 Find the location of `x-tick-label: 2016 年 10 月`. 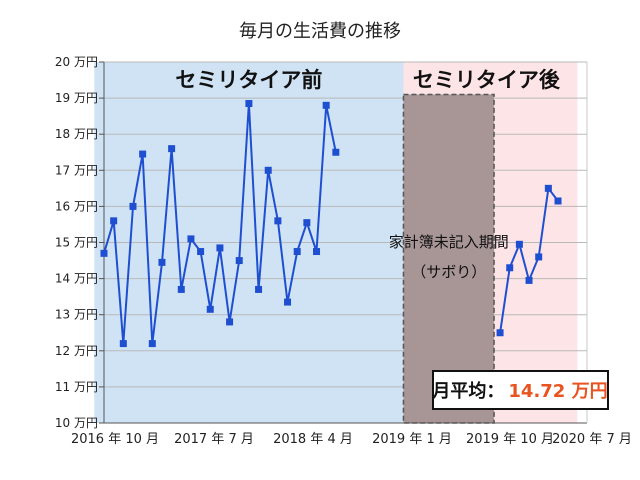

x-tick-label: 2016 年 10 月 is located at coordinates (115, 439).